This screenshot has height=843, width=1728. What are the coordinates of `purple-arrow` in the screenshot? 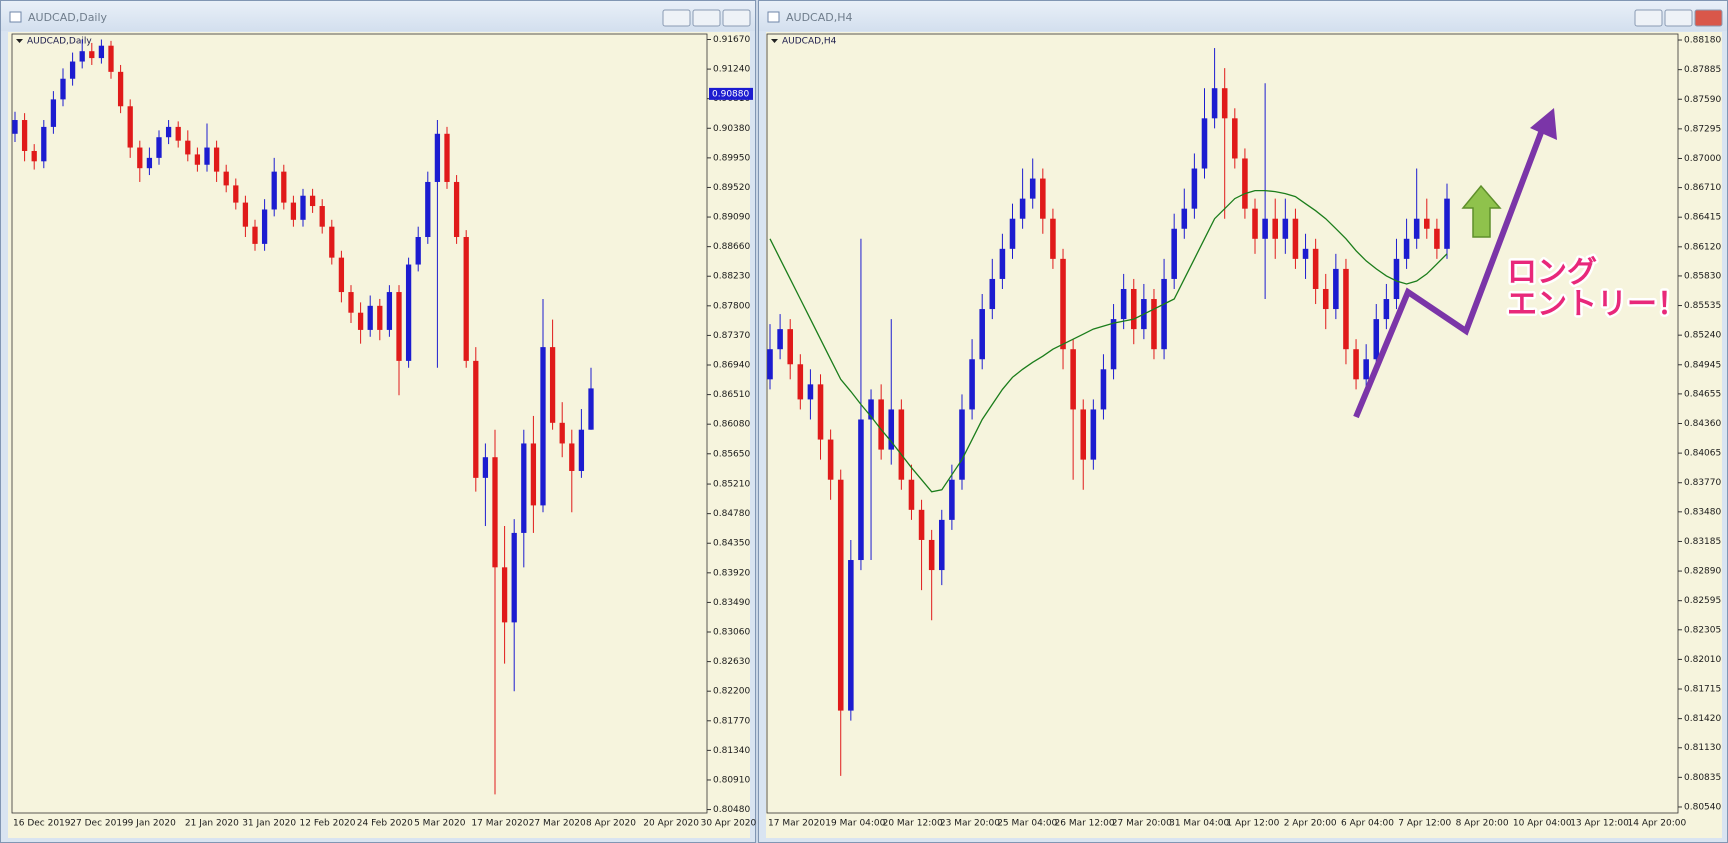 It's located at (1450, 269).